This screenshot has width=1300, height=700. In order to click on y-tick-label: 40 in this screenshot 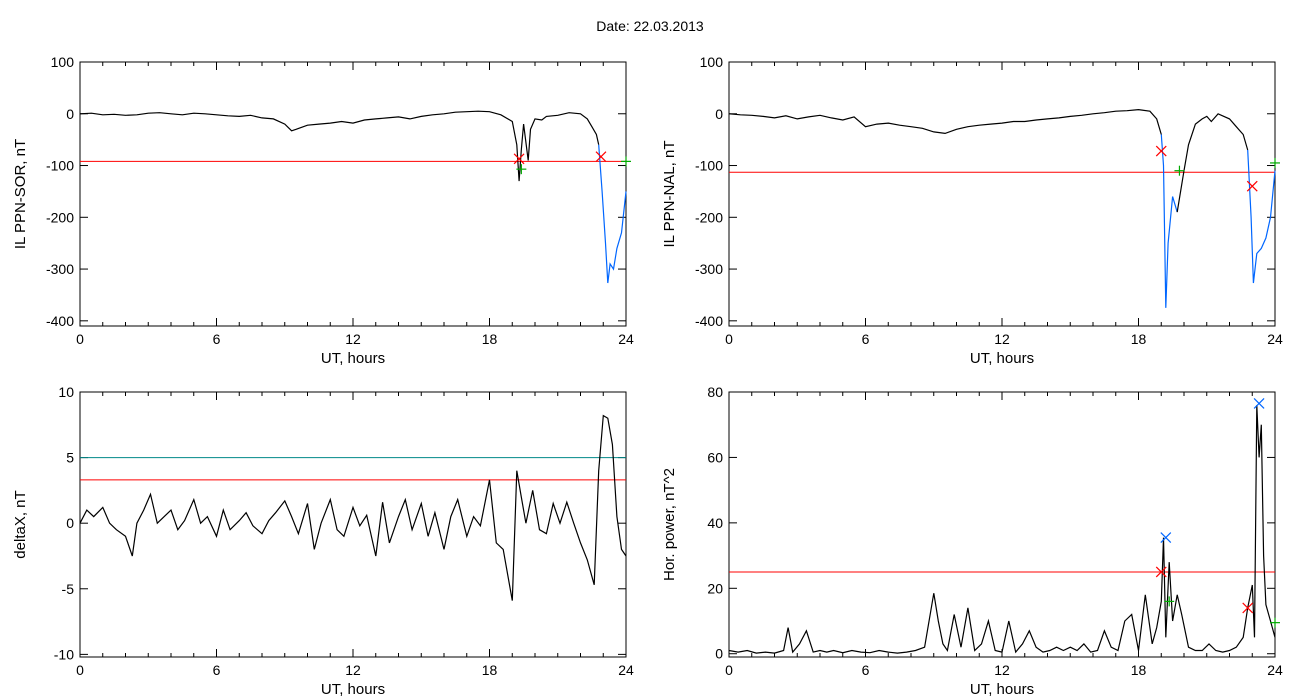, I will do `click(715, 523)`.